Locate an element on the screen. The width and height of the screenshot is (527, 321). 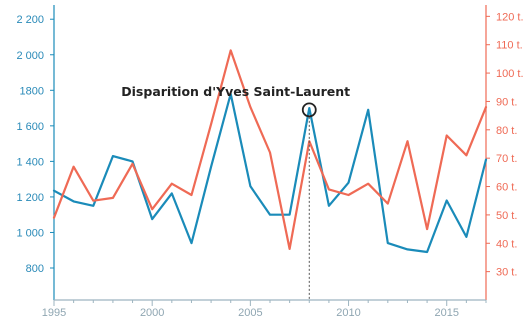
right-tick-label: 70 t. is located at coordinates (506, 159).